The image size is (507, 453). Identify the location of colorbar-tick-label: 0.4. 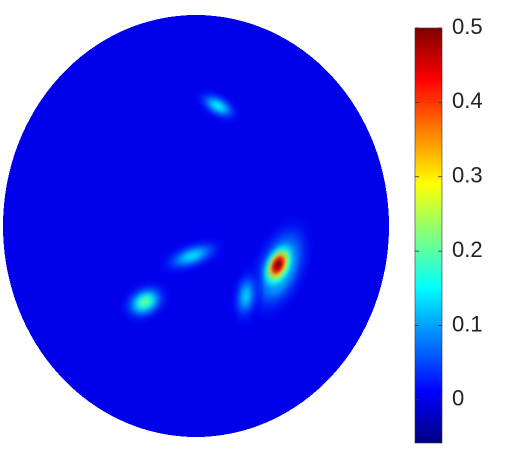
(467, 100).